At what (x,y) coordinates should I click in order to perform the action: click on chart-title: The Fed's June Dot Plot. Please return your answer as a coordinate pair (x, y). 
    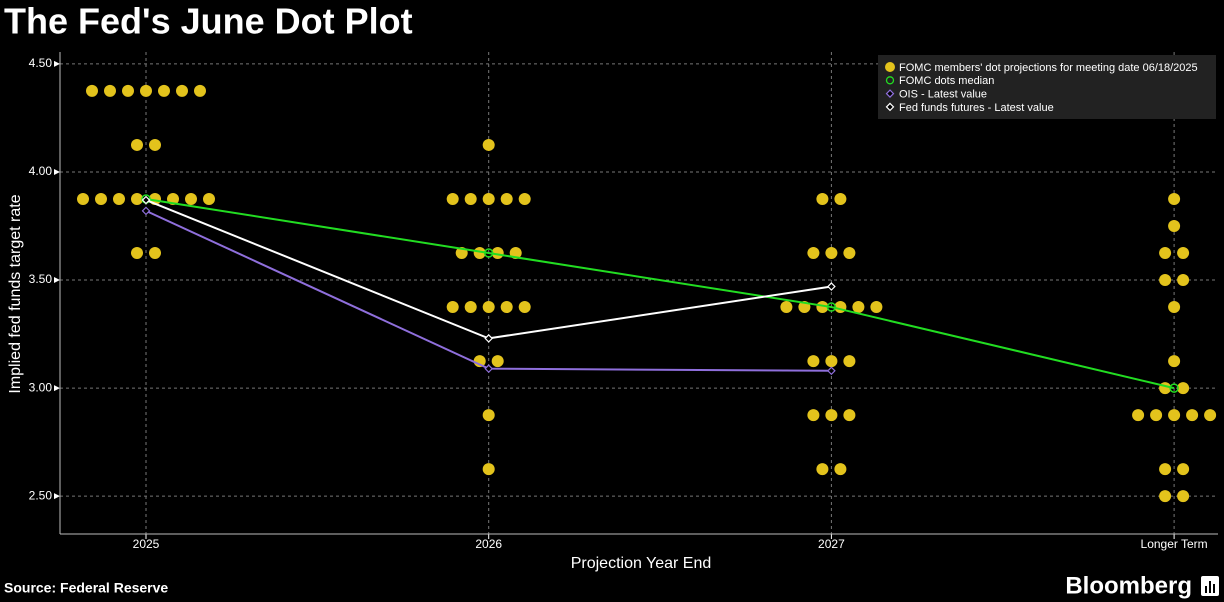
    Looking at the image, I should click on (208, 21).